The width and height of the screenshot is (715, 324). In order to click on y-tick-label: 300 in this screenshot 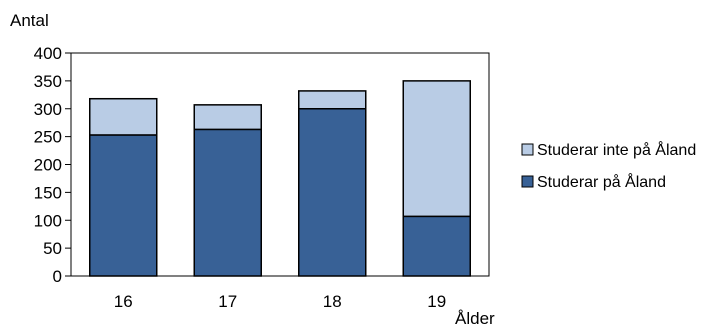, I will do `click(48, 109)`.